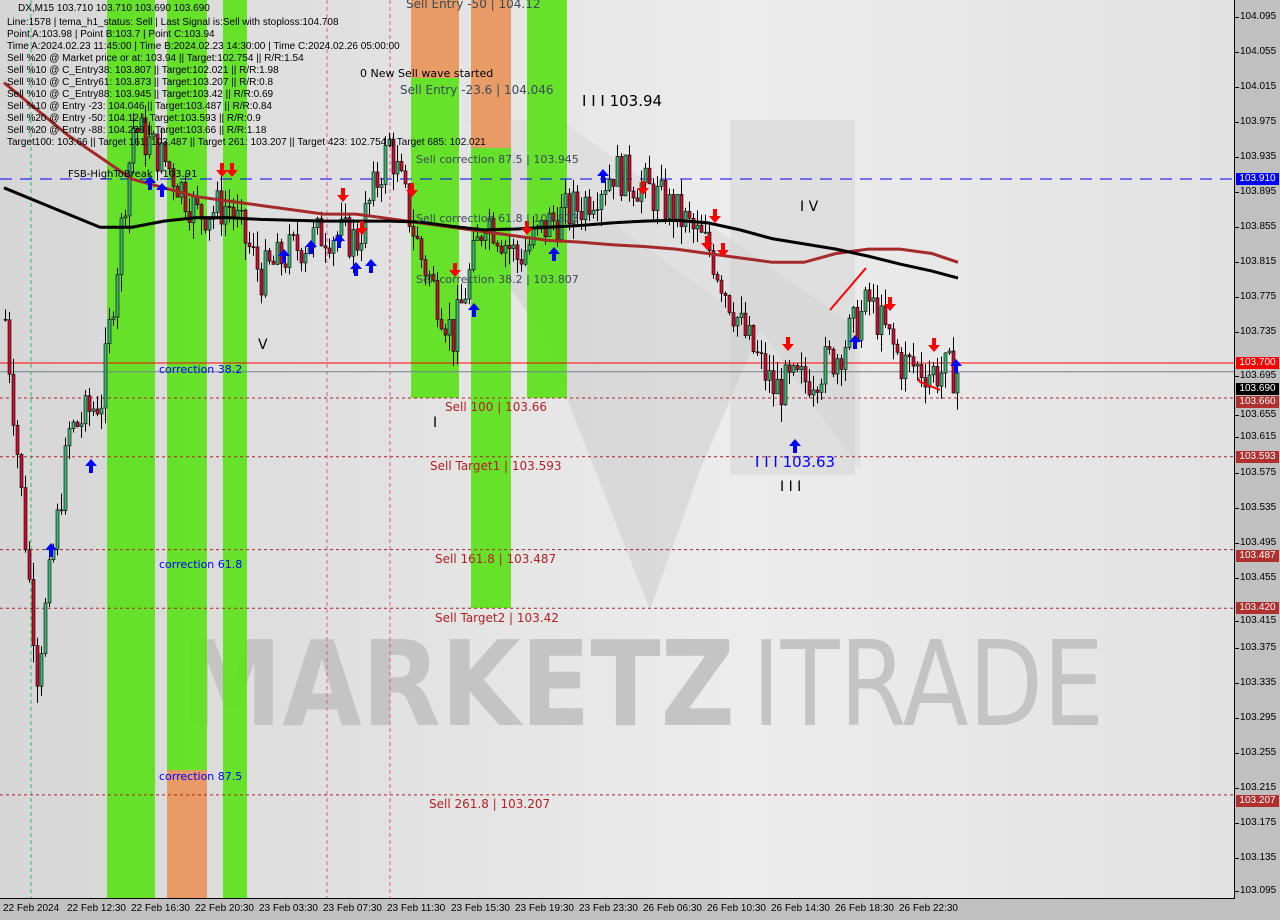  Describe the element at coordinates (497, 159) in the screenshot. I see `sell-correction-label: Sell correction 87.5 | 103.945` at that location.